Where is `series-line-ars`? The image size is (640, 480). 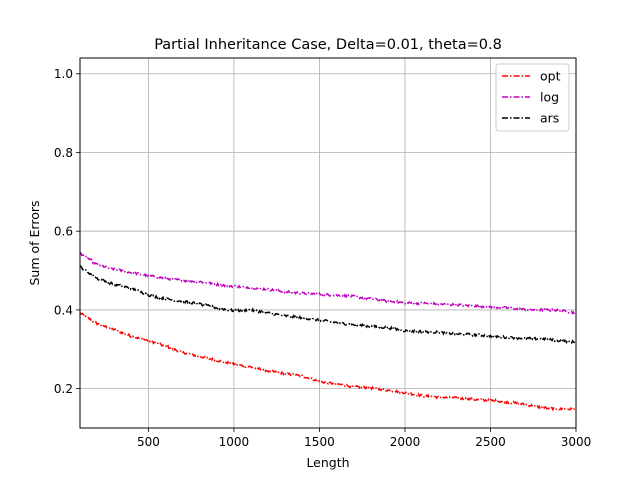 series-line-ars is located at coordinates (328, 305).